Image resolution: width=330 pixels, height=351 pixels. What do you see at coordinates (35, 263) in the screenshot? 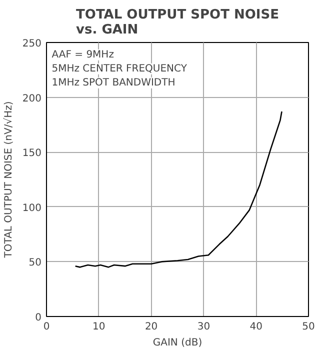
I see `y-tick-label: 50` at bounding box center [35, 263].